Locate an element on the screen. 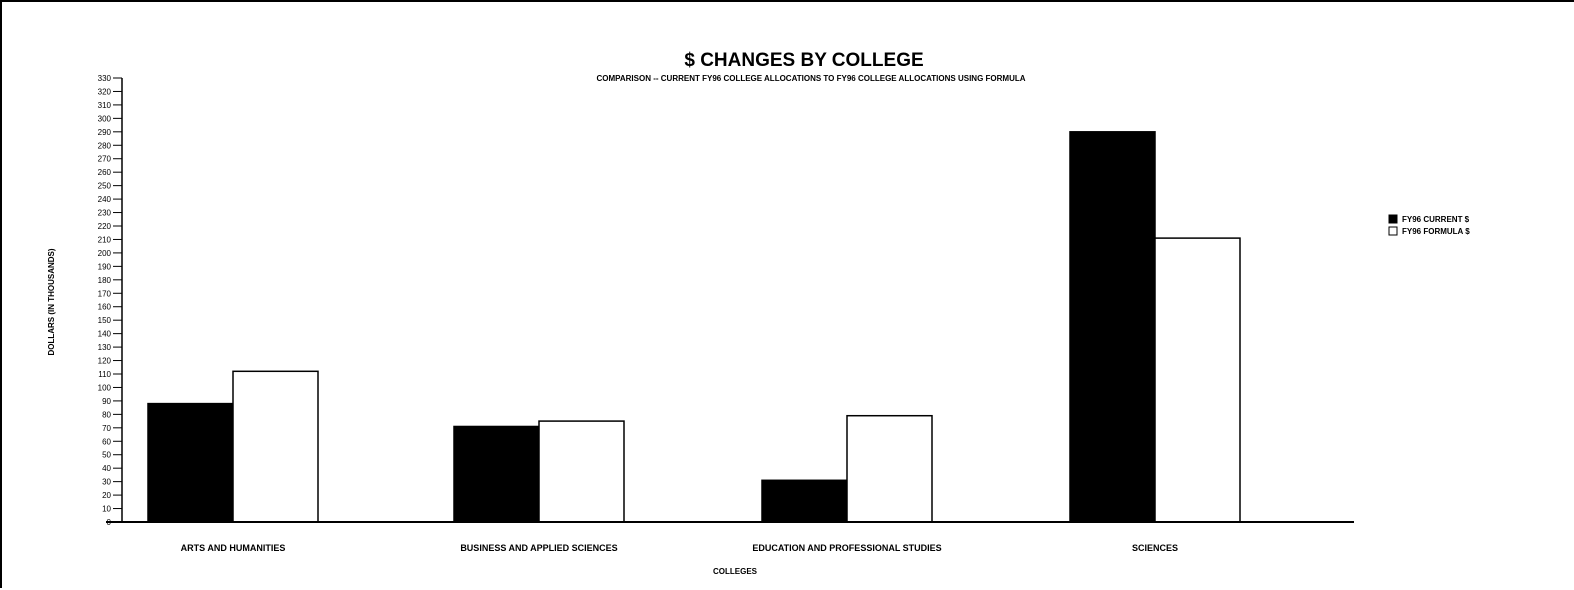 The height and width of the screenshot is (590, 1574). y-tick-label: 330 is located at coordinates (105, 78).